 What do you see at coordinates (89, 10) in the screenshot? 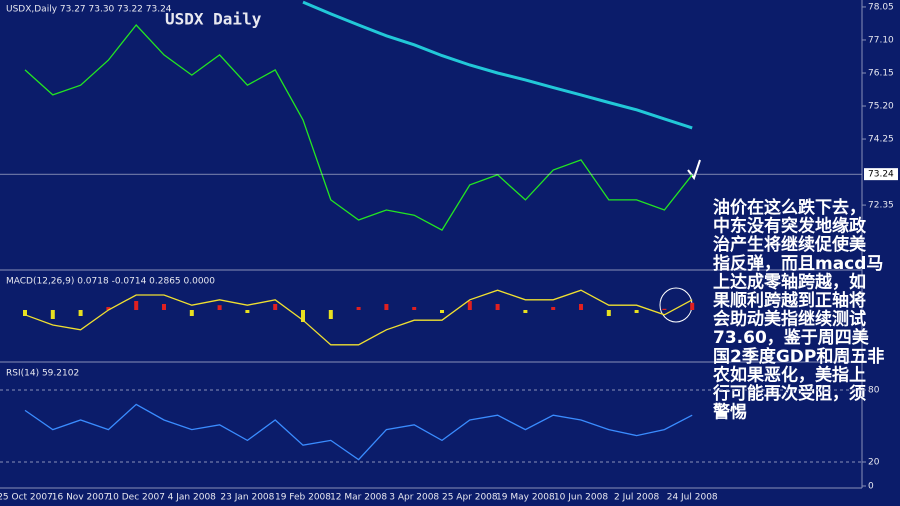
I see `ohlc-label: USDX,Daily 73.27 73.30 73.22 73.24` at bounding box center [89, 10].